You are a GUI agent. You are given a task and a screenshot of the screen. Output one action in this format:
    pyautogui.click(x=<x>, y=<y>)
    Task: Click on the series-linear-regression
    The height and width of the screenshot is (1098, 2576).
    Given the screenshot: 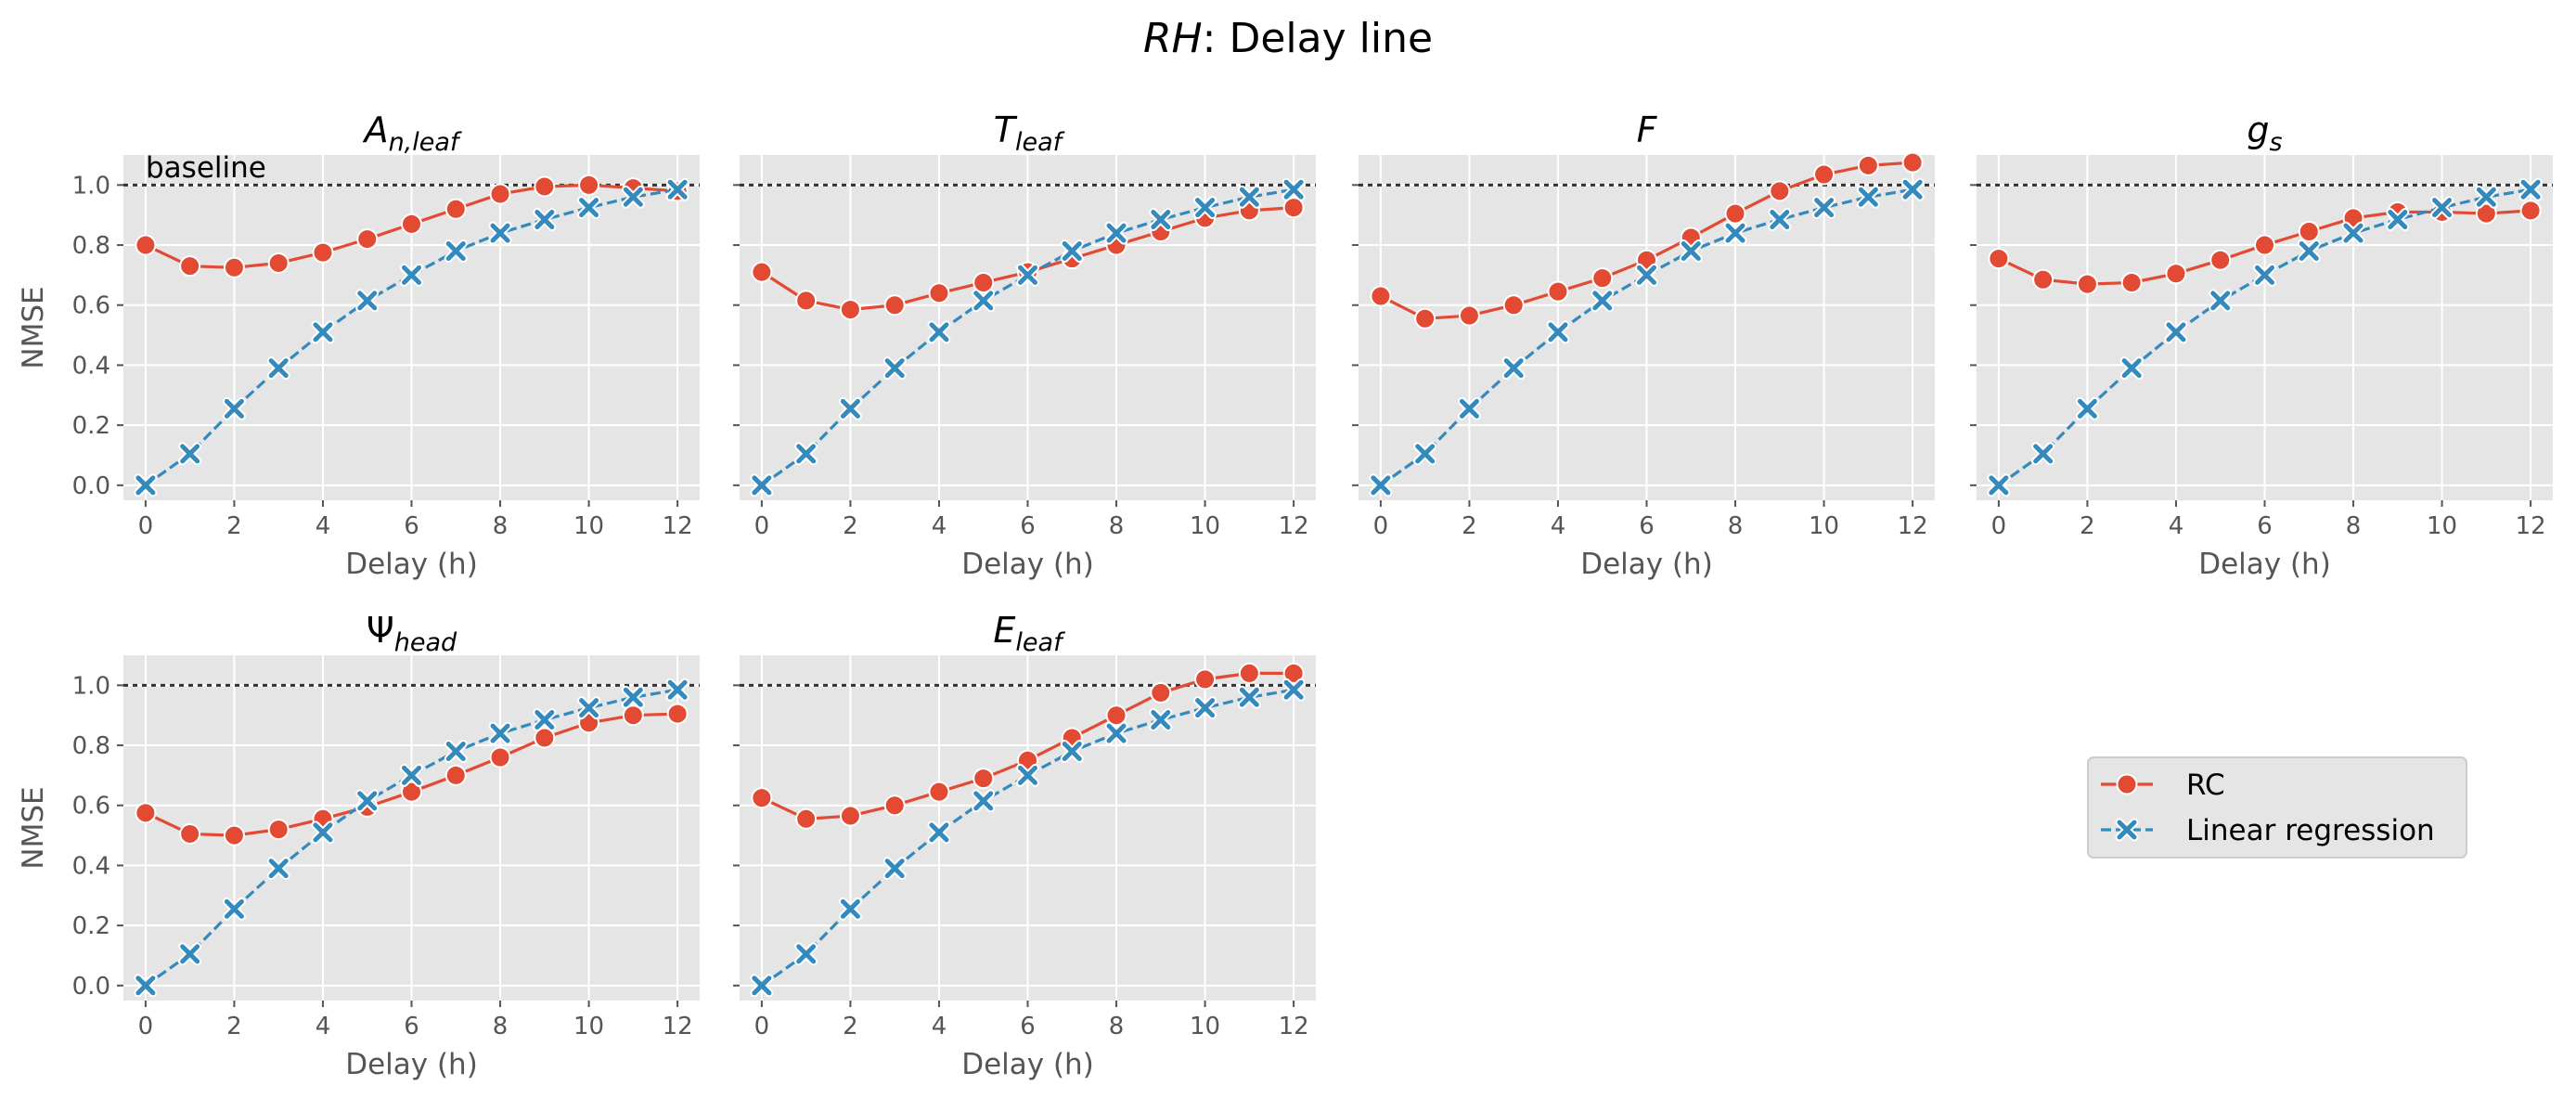 What is the action you would take?
    pyautogui.click(x=1028, y=337)
    